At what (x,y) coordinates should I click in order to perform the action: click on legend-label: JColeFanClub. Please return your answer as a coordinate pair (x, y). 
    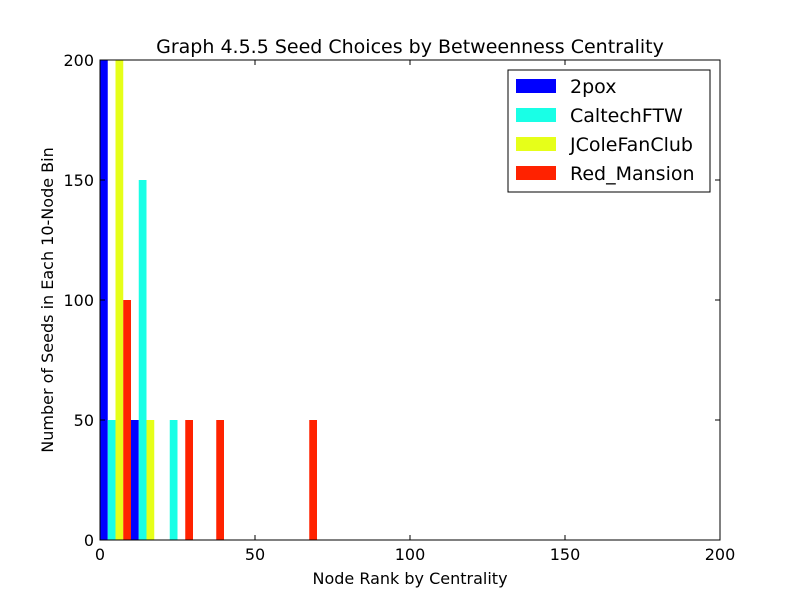
    Looking at the image, I should click on (631, 145).